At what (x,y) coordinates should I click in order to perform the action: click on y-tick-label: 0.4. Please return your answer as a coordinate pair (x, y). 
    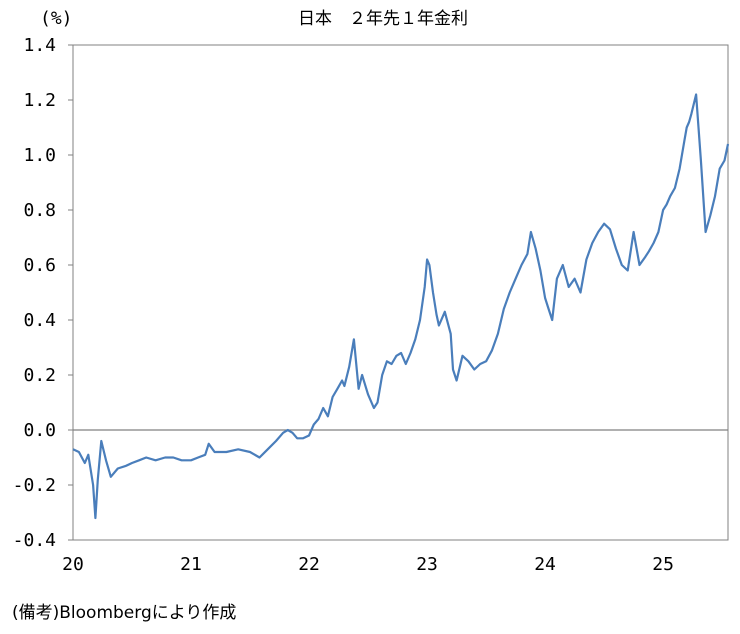
    Looking at the image, I should click on (39, 320).